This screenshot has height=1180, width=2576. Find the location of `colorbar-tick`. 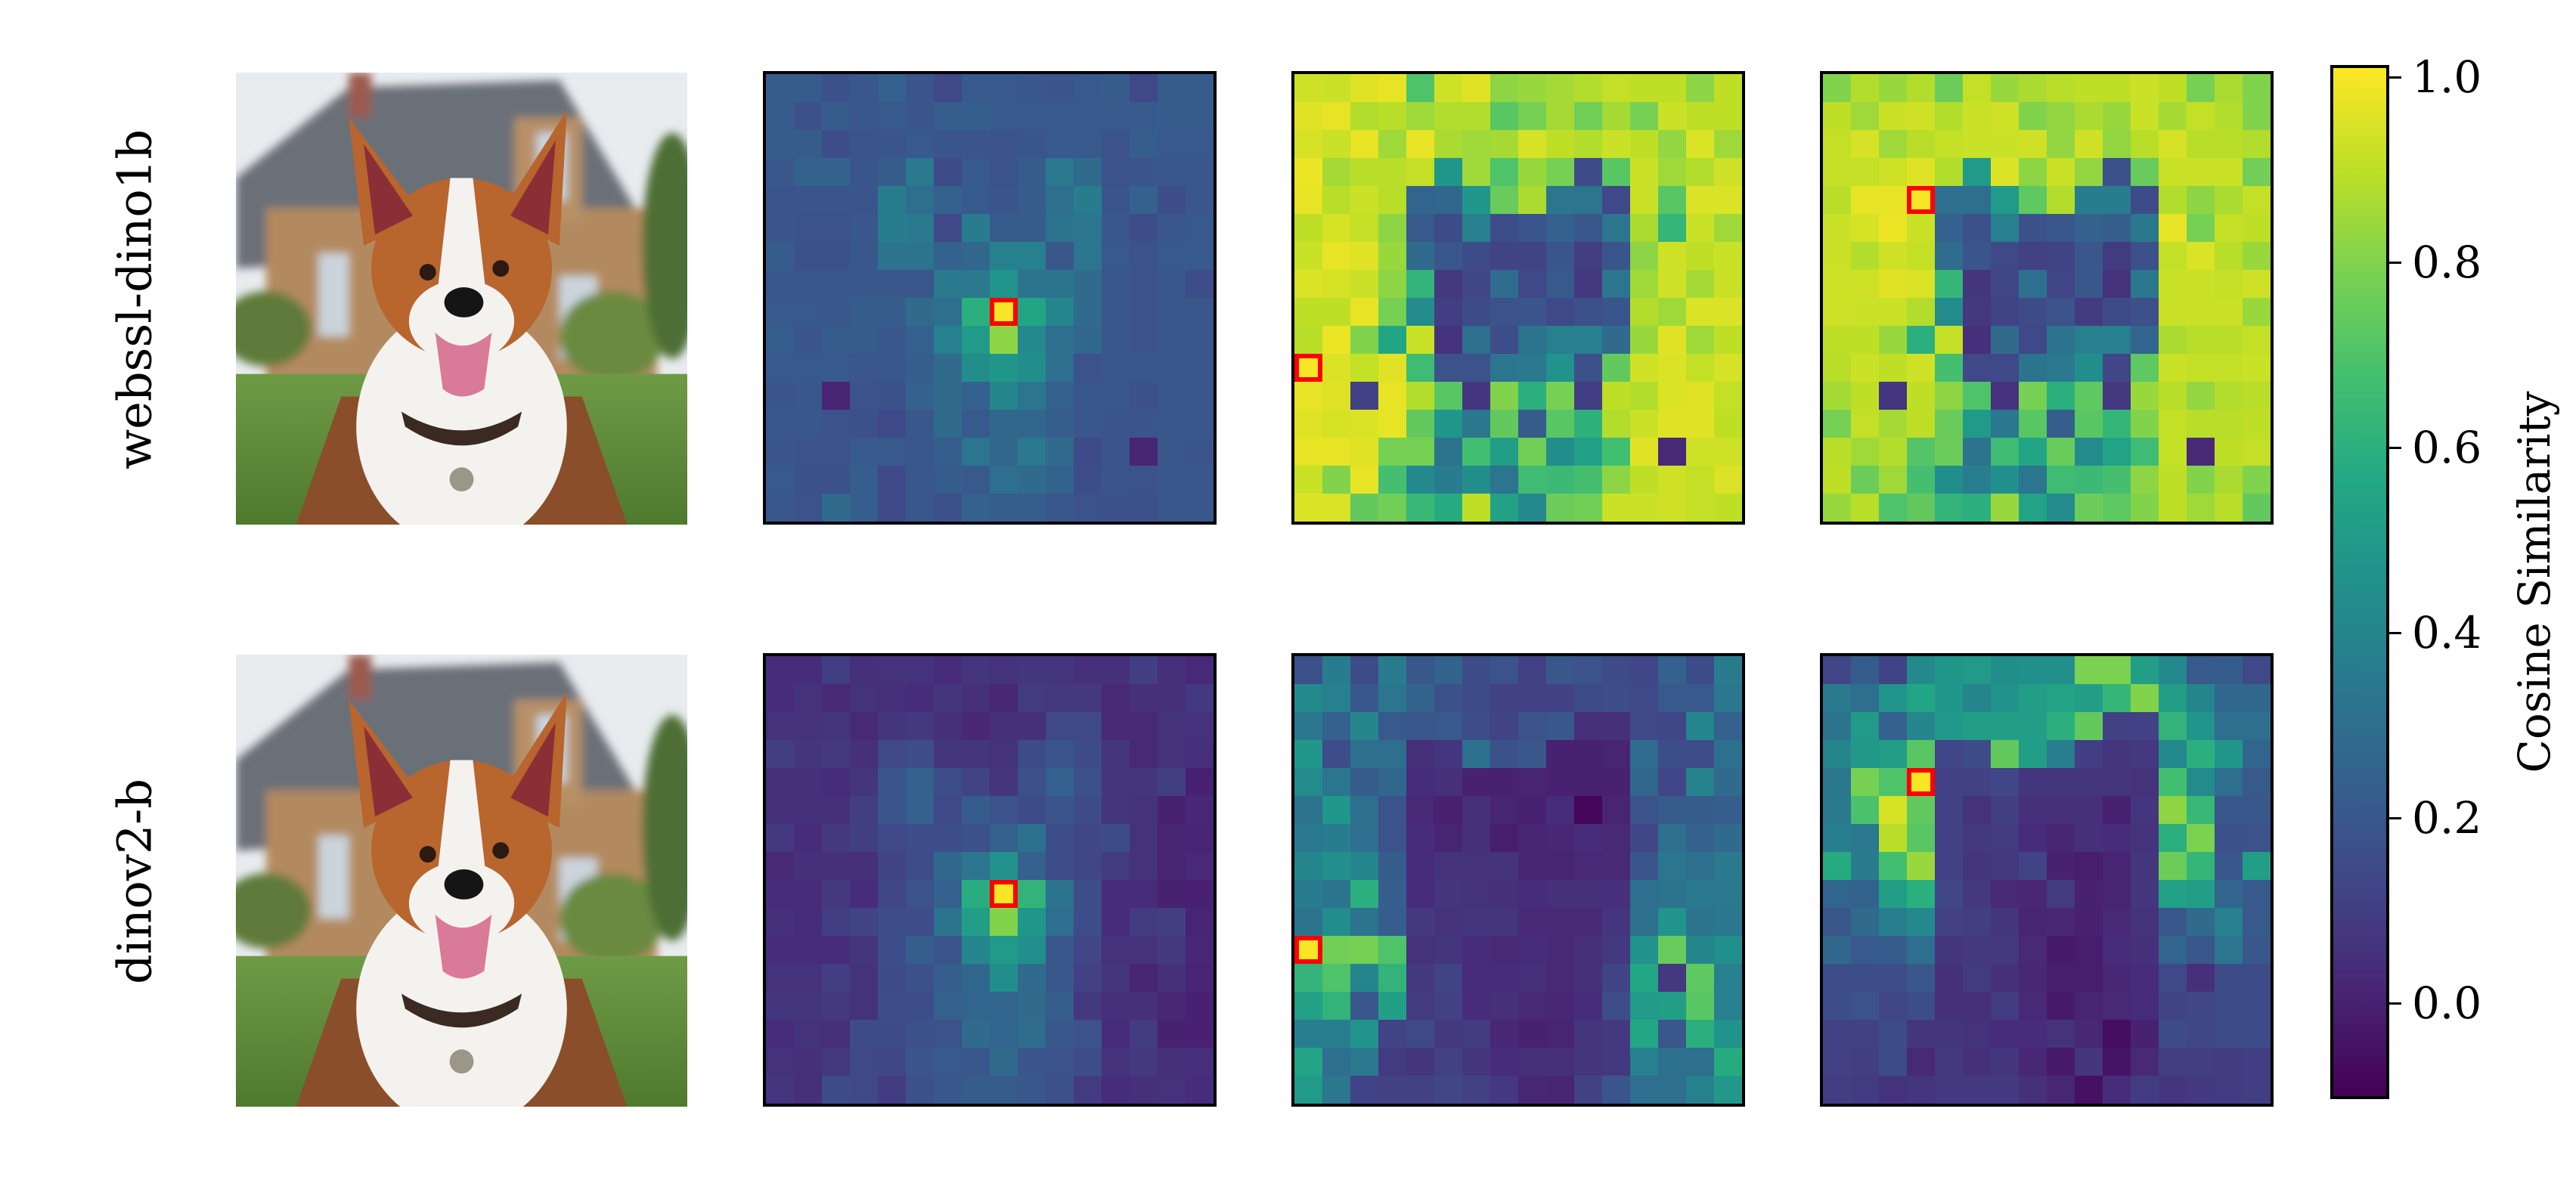

colorbar-tick is located at coordinates (2395, 633).